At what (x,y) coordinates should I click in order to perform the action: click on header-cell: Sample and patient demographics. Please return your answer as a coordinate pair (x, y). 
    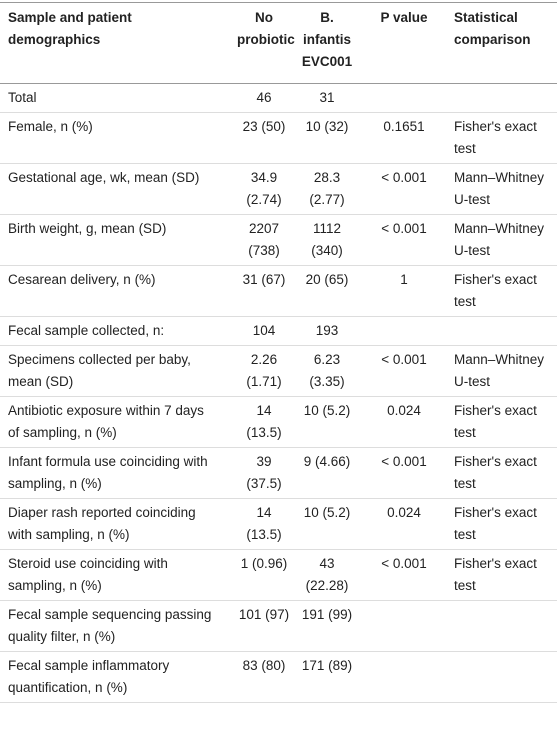
    Looking at the image, I should click on (117, 43).